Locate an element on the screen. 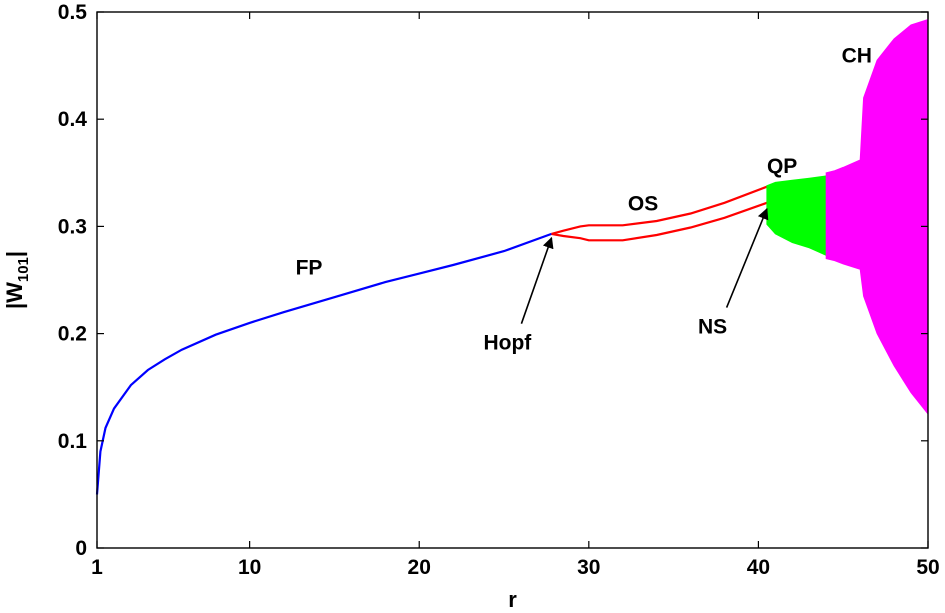  x-tick-label: 1 is located at coordinates (97, 567).